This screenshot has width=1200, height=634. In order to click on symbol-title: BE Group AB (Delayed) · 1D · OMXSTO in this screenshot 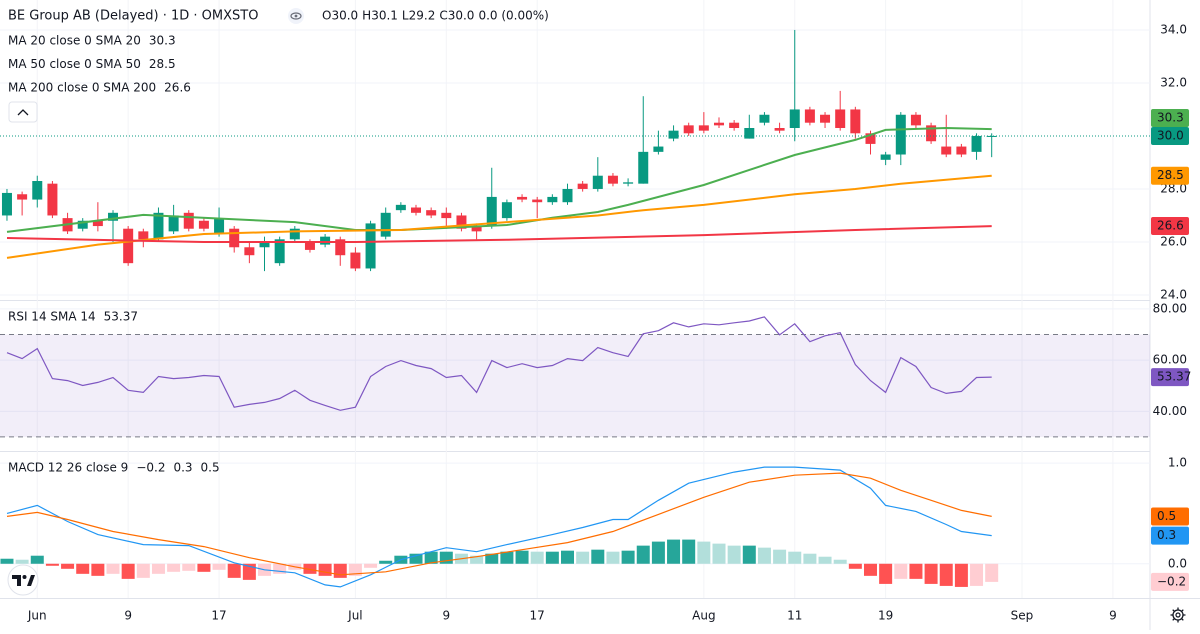, I will do `click(133, 16)`.